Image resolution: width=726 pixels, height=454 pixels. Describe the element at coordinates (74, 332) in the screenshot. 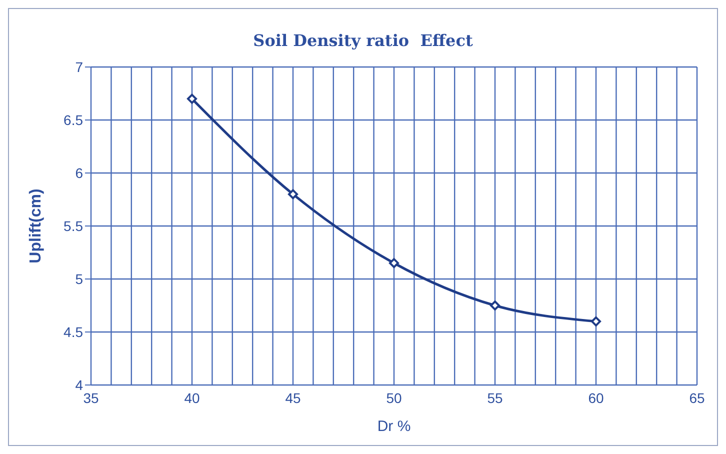

I see `y-tick-label: 4.5` at that location.